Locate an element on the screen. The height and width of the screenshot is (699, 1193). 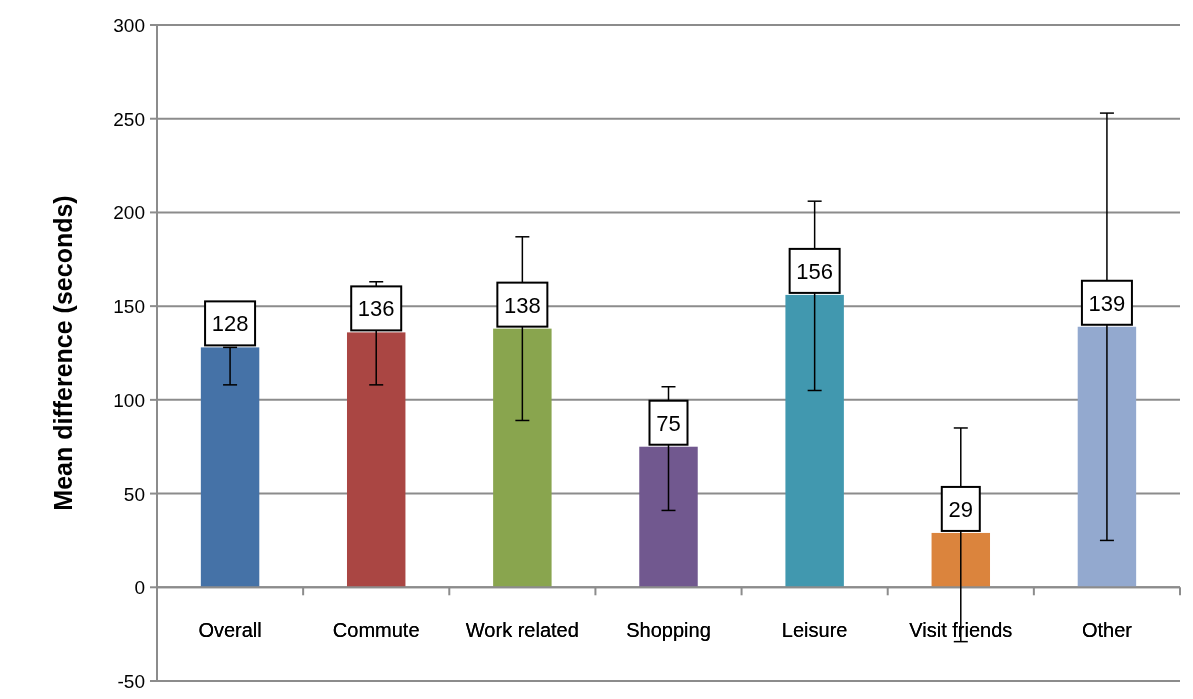
y-tick-label: 0 is located at coordinates (139, 588).